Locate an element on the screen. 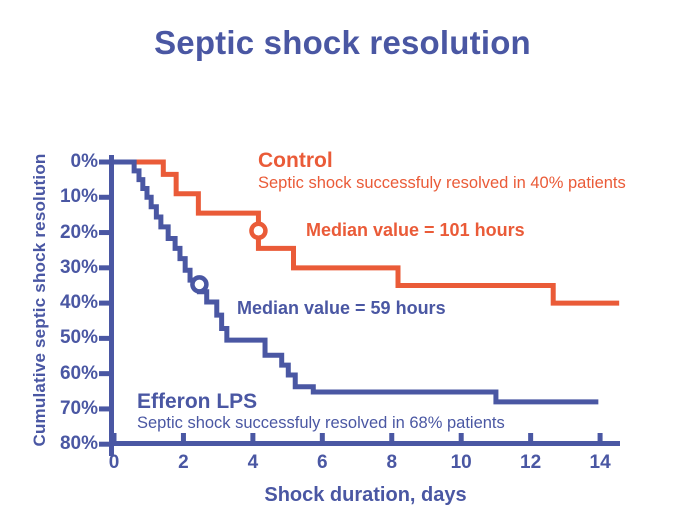  y-axis-line is located at coordinates (111, 305).